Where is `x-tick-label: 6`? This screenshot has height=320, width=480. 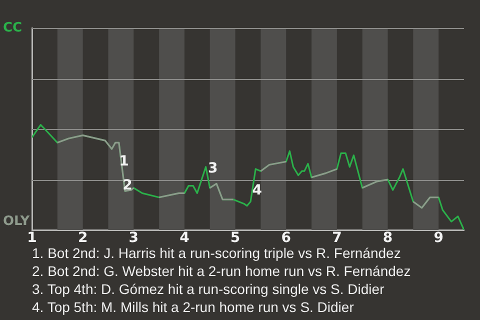 x-tick-label: 6 is located at coordinates (286, 238).